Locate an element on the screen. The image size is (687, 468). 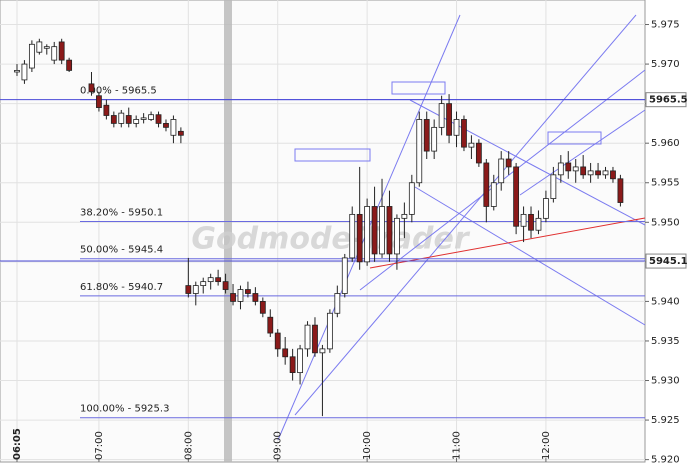
x-tick-label: 10:00 is located at coordinates (367, 445).